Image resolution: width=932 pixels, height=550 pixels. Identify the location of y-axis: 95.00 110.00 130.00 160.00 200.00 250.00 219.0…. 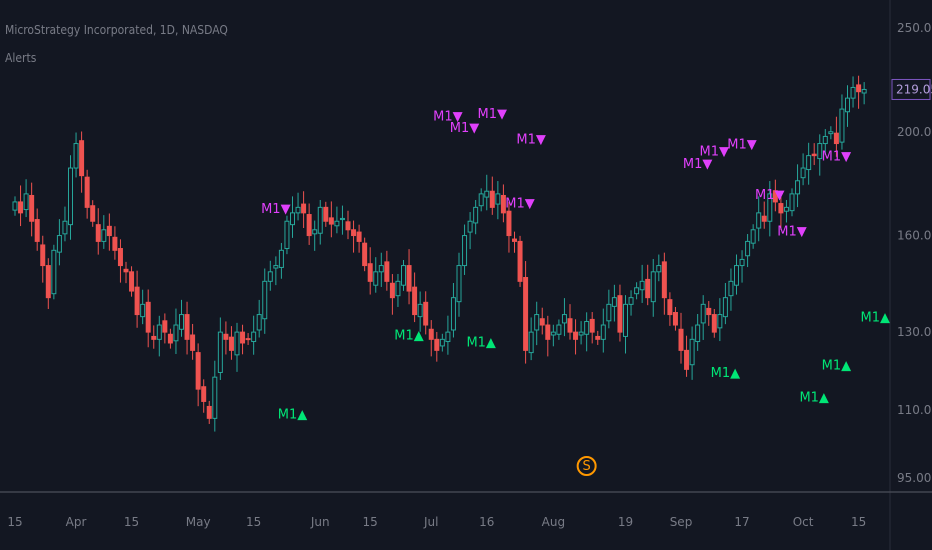
(911, 253).